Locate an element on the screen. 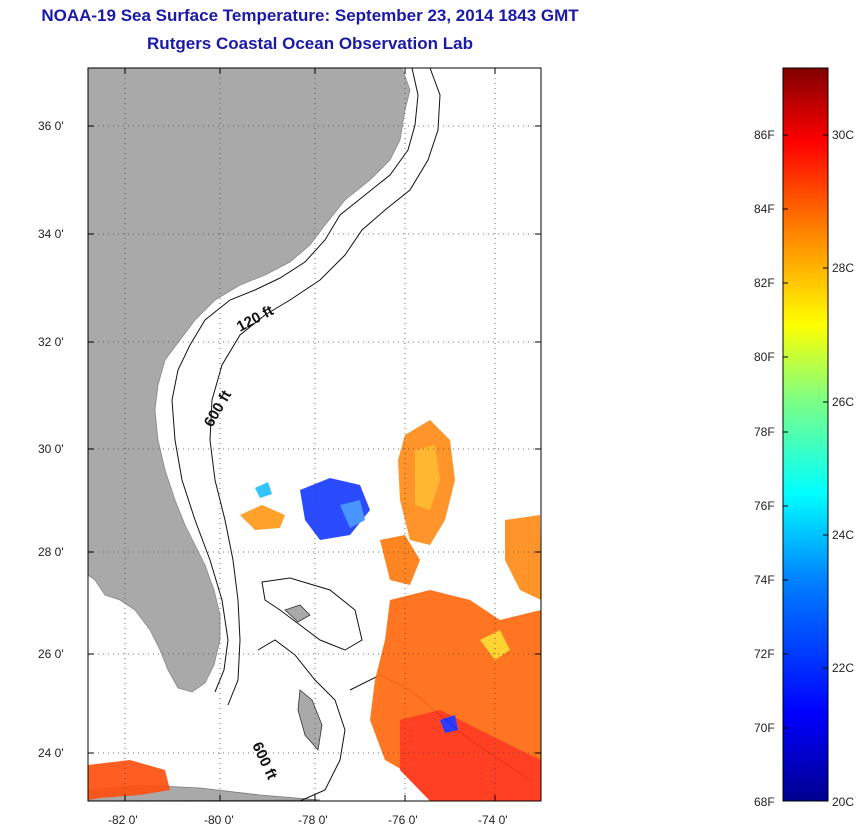 This screenshot has width=865, height=832. colorbar-f-label: 78F is located at coordinates (764, 432).